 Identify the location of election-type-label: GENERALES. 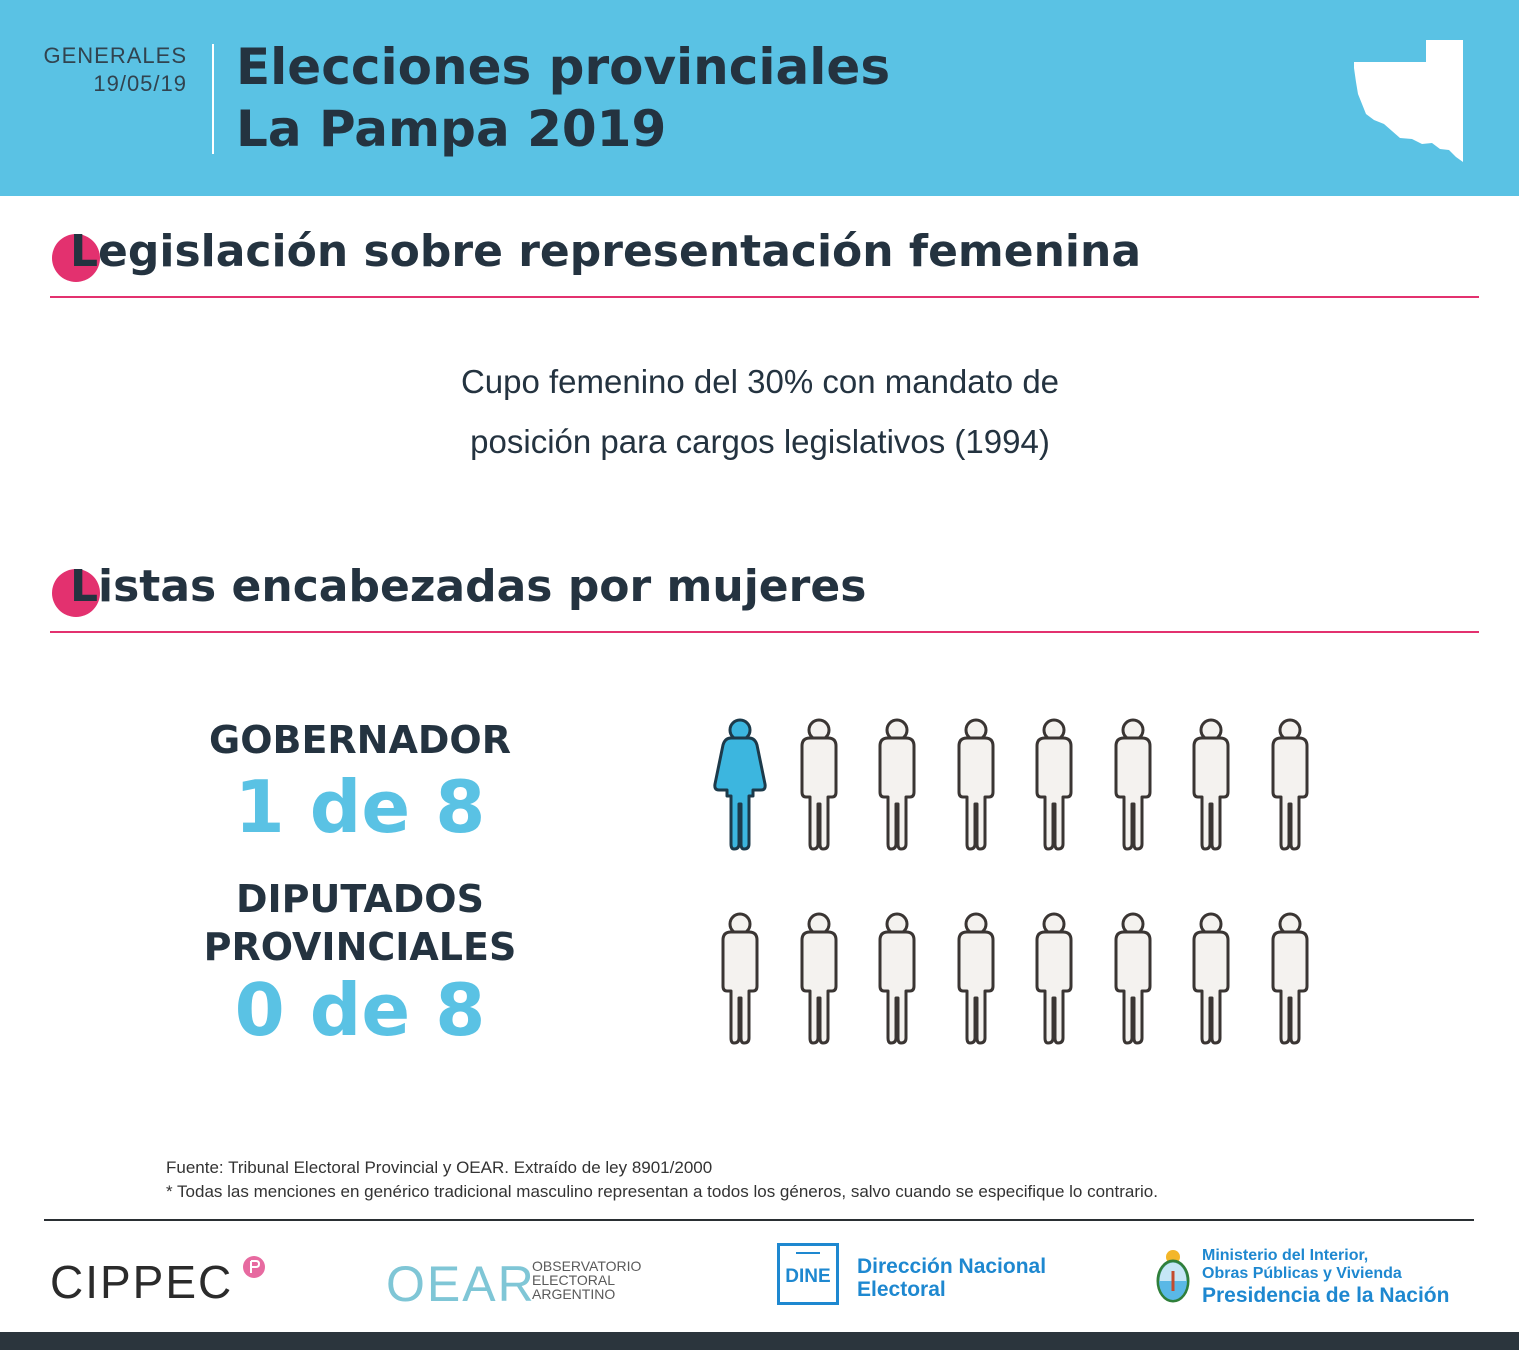
(115, 55).